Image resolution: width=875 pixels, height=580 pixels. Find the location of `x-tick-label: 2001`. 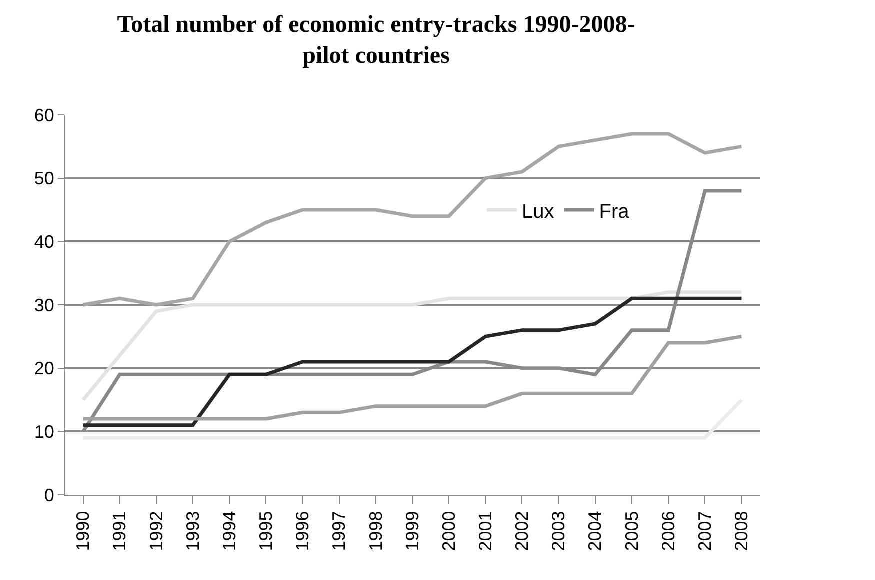

x-tick-label: 2001 is located at coordinates (486, 531).